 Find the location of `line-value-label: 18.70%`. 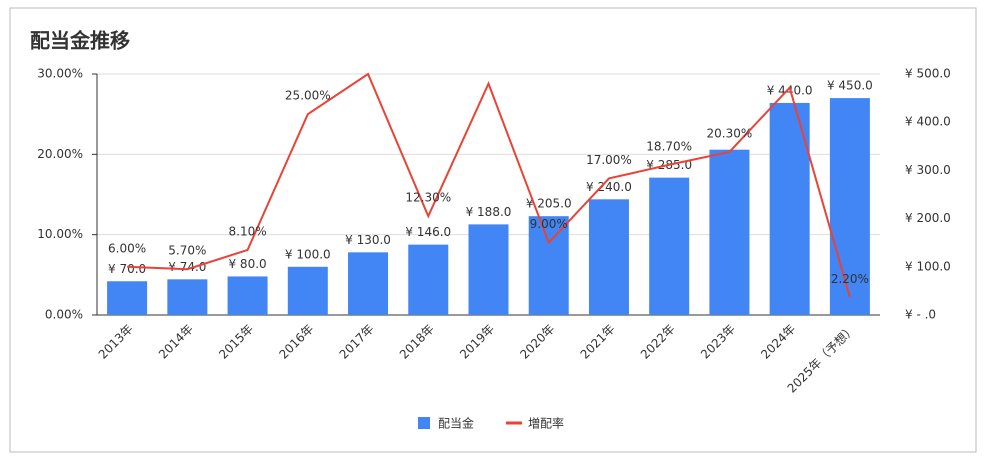

line-value-label: 18.70% is located at coordinates (669, 146).